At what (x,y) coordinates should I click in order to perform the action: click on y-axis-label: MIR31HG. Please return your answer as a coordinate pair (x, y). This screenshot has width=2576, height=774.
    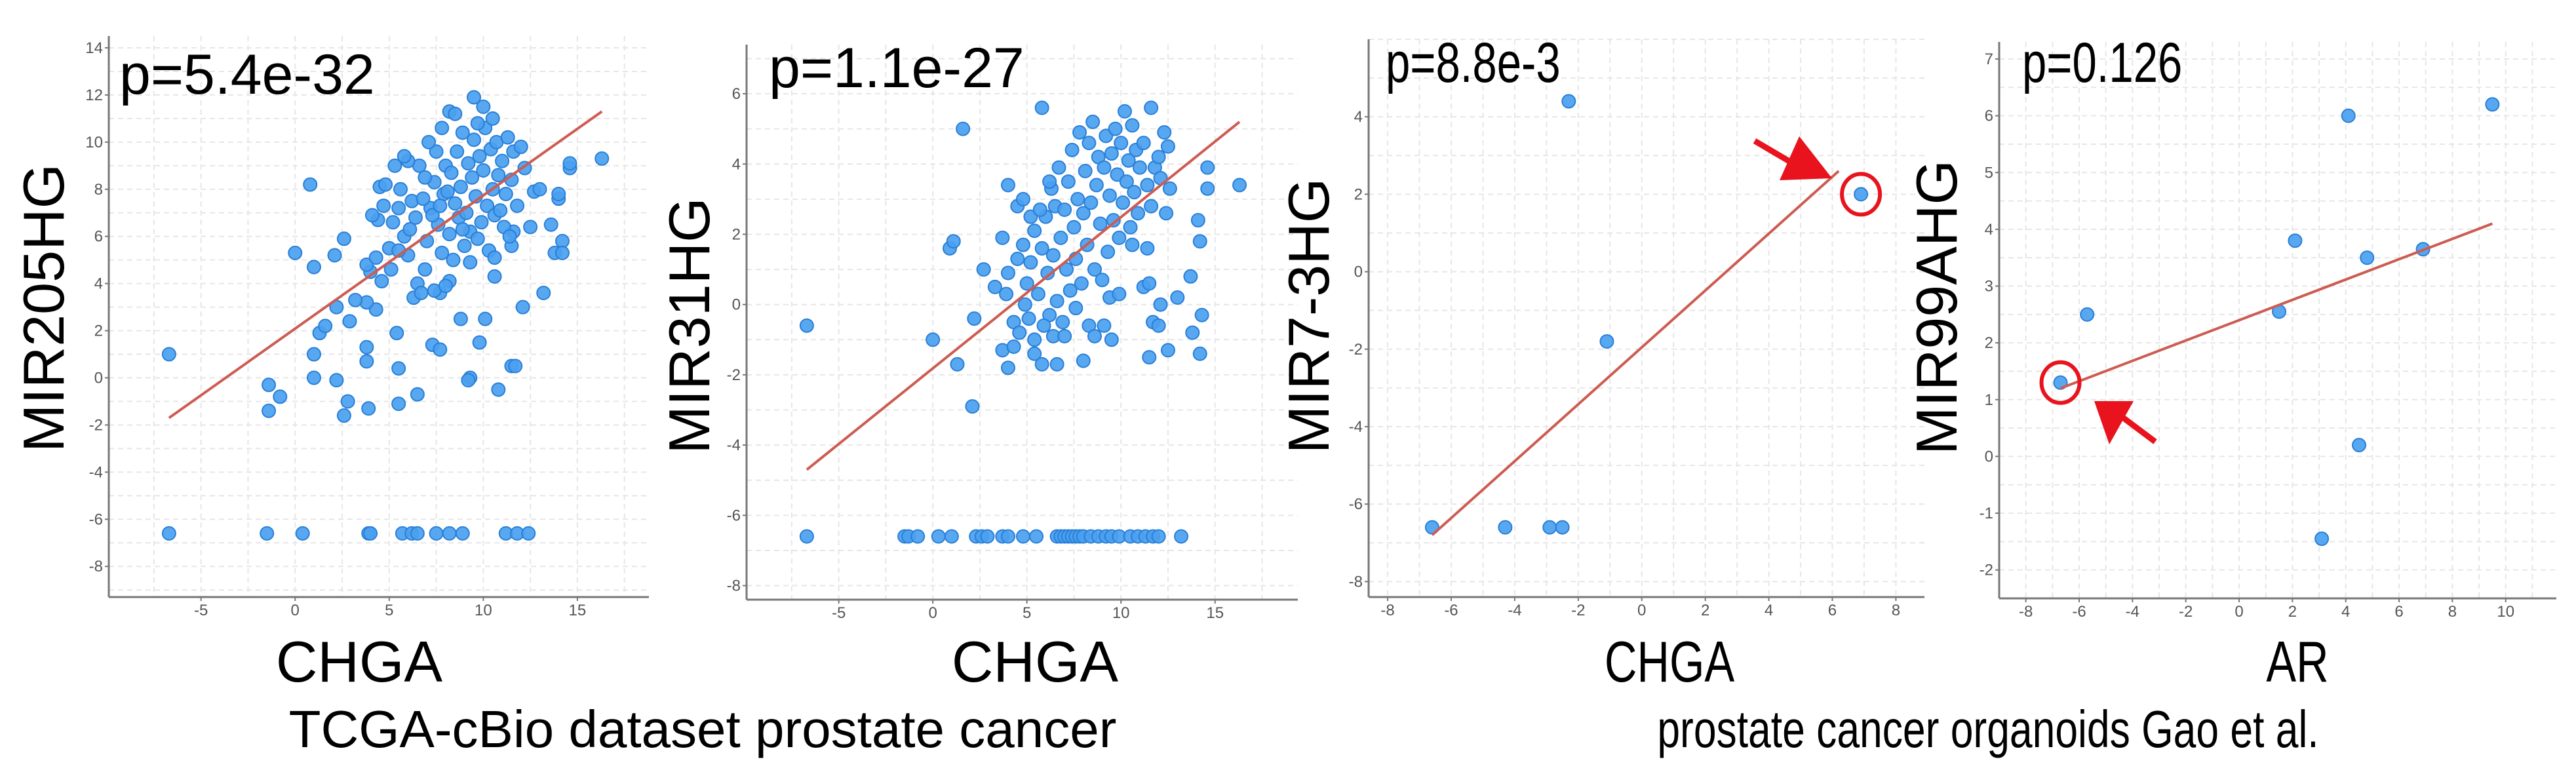
    Looking at the image, I should click on (689, 325).